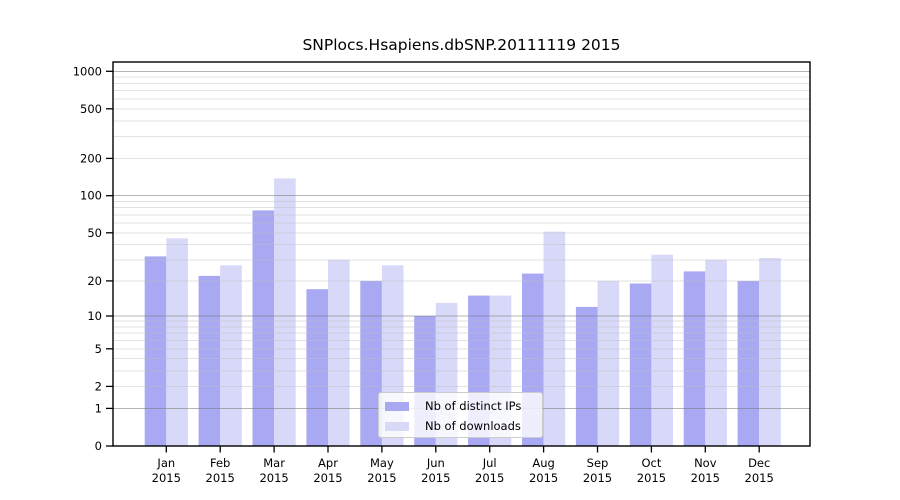 The width and height of the screenshot is (900, 500). Describe the element at coordinates (759, 463) in the screenshot. I see `x-tick-label-month: Dec` at that location.